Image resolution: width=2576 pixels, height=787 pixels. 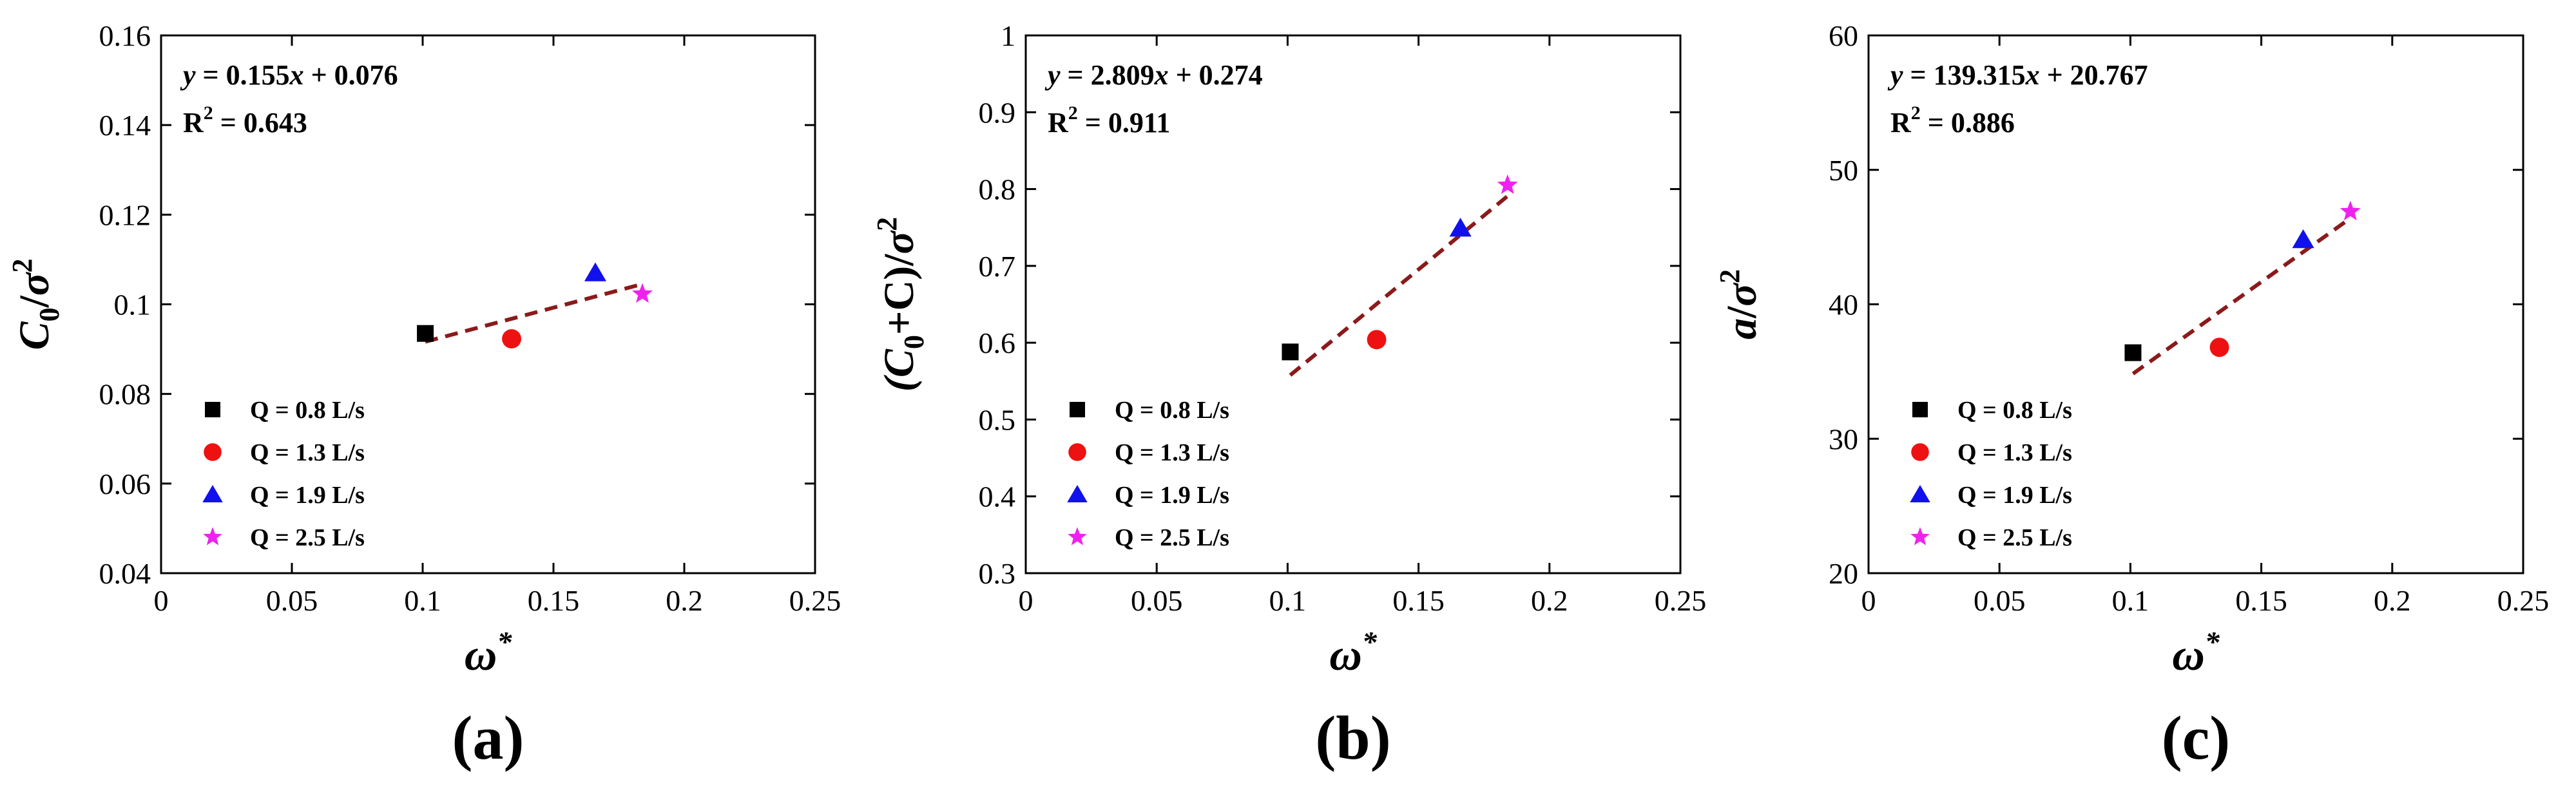 I want to click on equation-part: = 2.809, so click(x=1108, y=75).